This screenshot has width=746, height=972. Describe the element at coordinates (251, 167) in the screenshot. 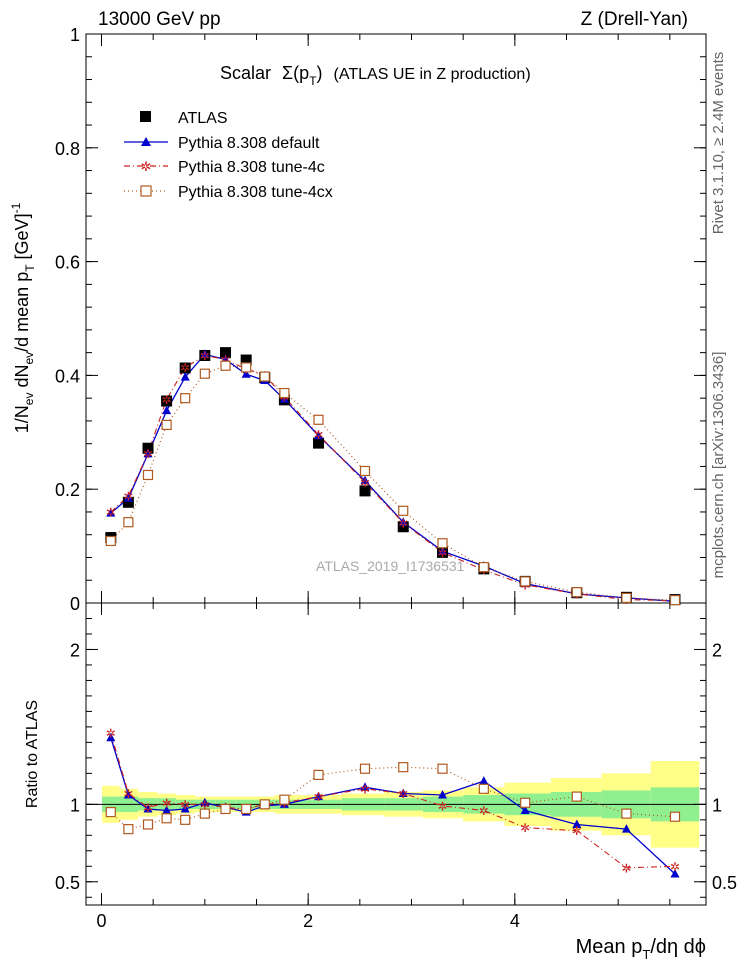

I see `legend-label-4c: Pythia 8.308 tune-4c` at that location.